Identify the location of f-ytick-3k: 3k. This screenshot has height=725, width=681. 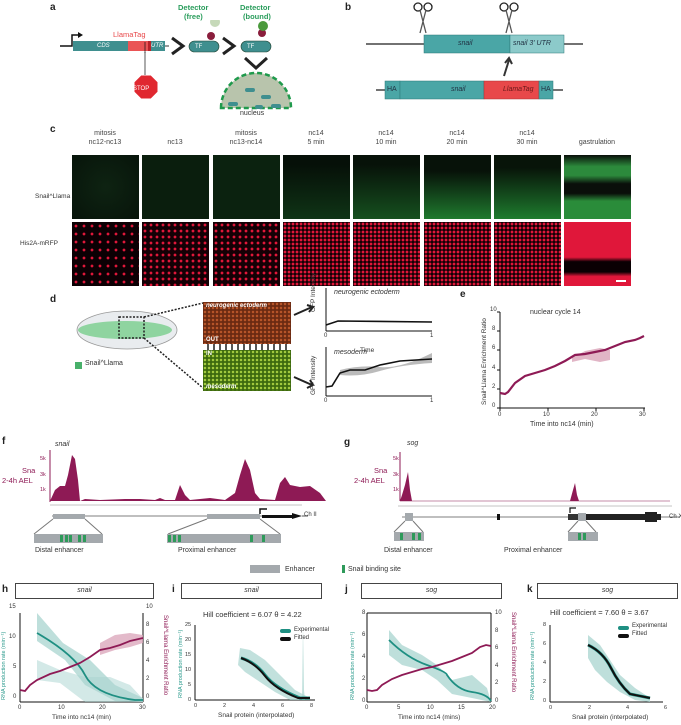
(43, 475).